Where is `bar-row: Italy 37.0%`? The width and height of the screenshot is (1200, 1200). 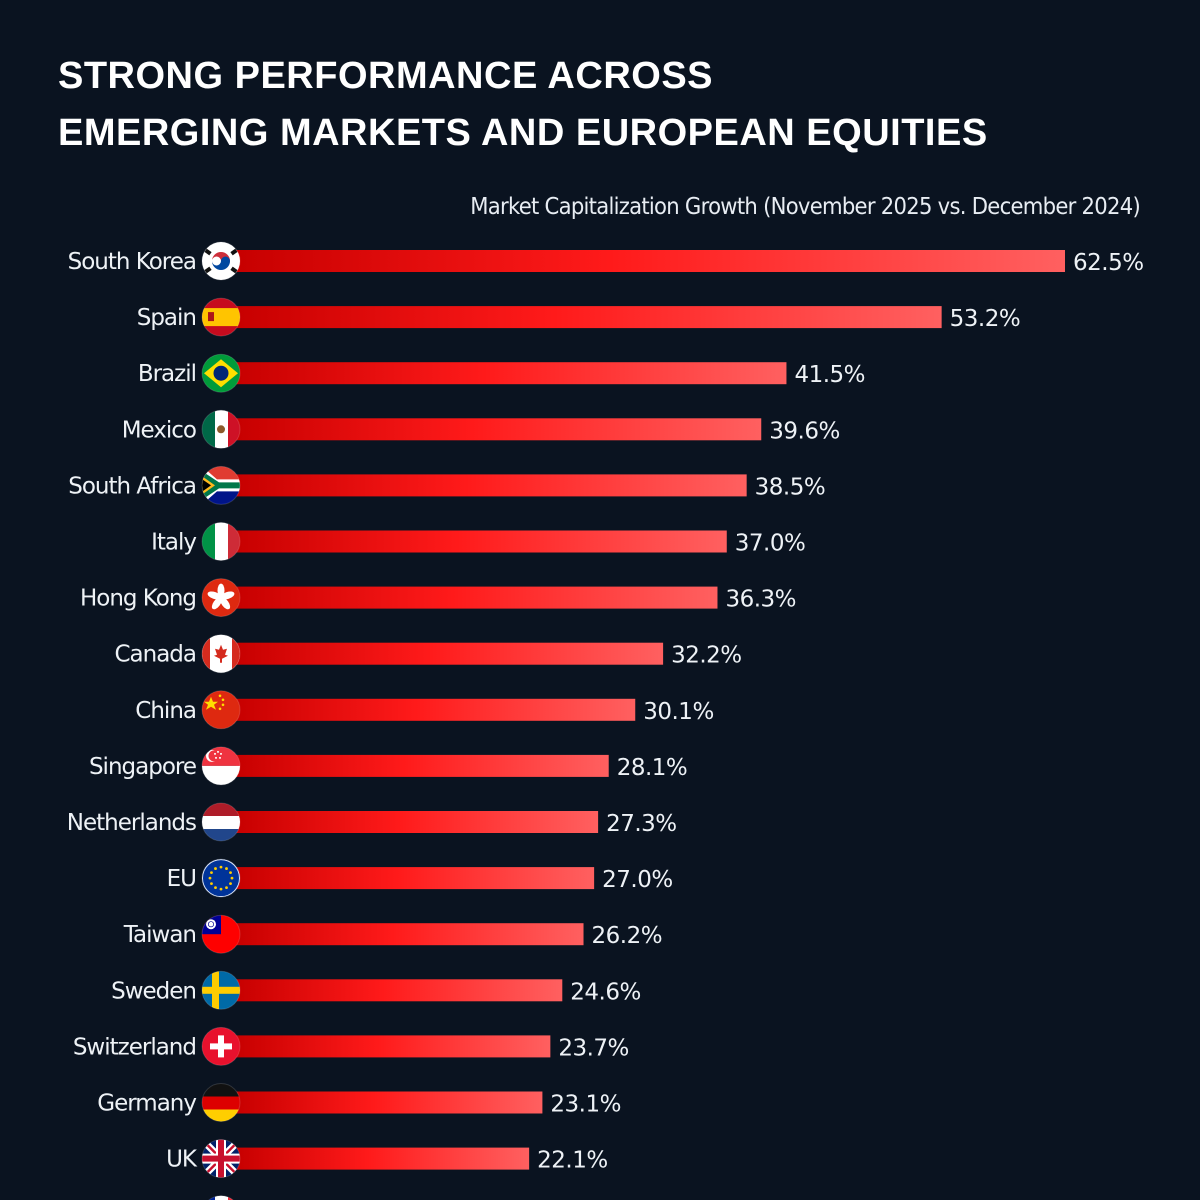 bar-row: Italy 37.0% is located at coordinates (478, 541).